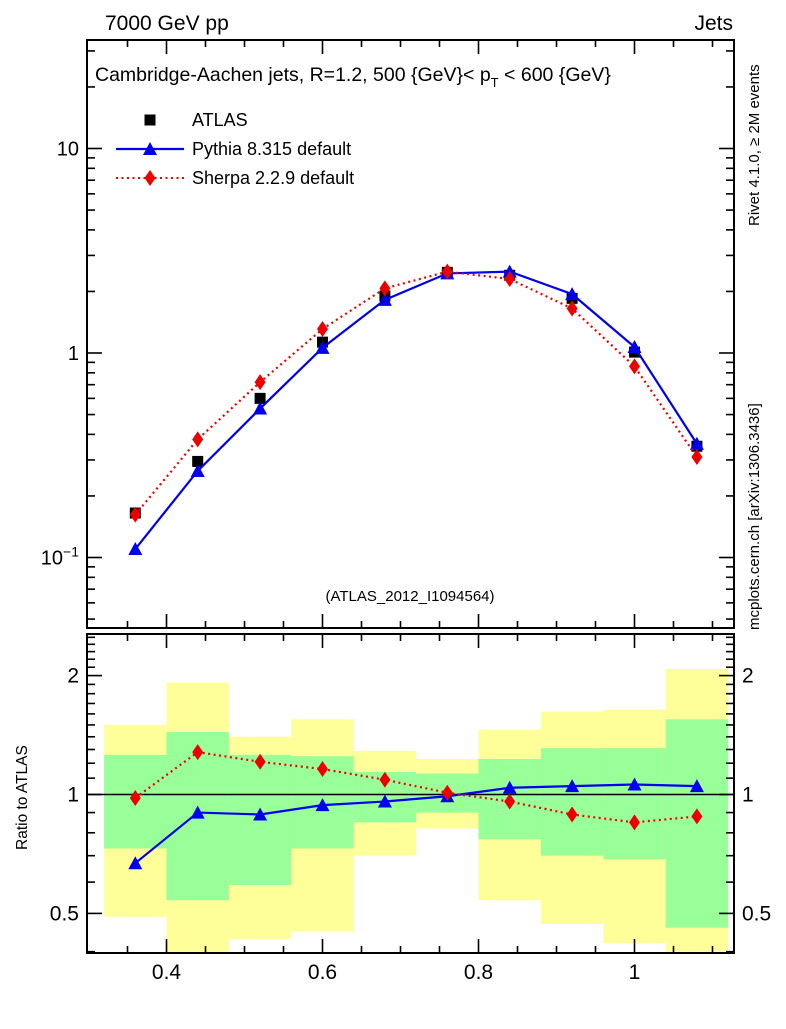 This screenshot has width=786, height=1029. I want to click on ratio-y-tick-label-right: 1, so click(748, 795).